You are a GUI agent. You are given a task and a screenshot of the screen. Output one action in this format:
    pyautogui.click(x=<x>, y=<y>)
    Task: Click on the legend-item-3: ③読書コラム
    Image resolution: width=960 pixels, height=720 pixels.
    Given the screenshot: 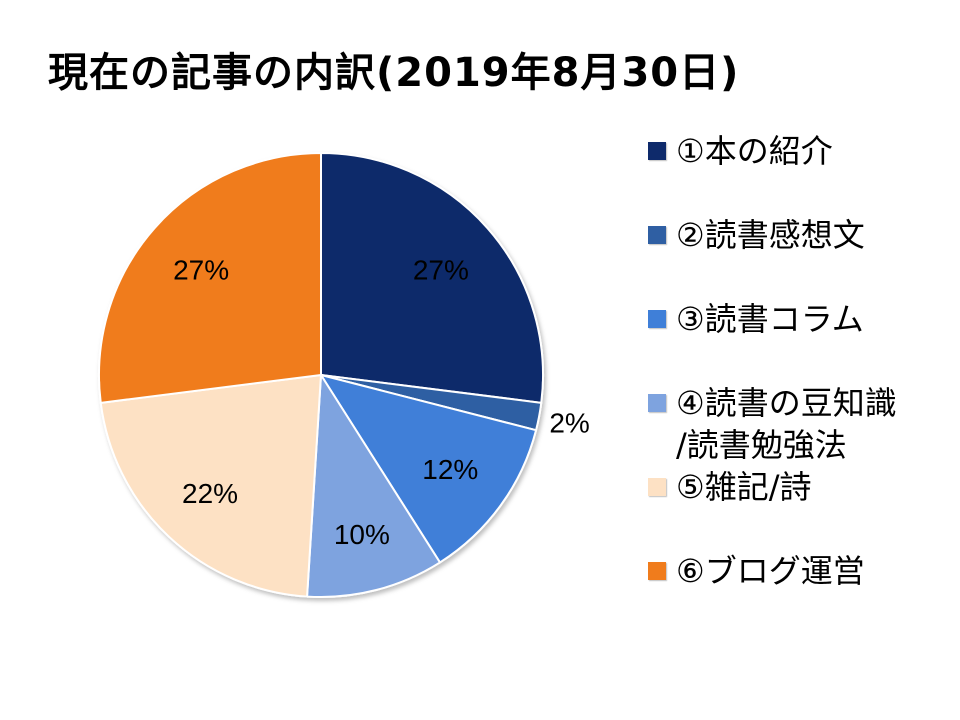 What is the action you would take?
    pyautogui.click(x=756, y=319)
    